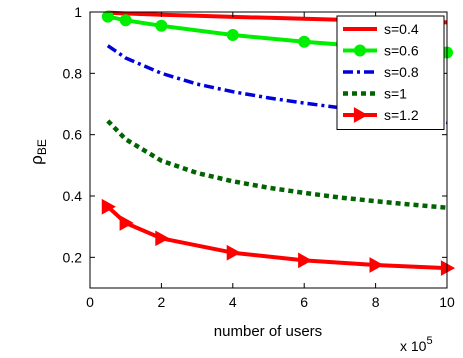 Image resolution: width=463 pixels, height=358 pixels. I want to click on x-axis-label: number of users, so click(268, 331).